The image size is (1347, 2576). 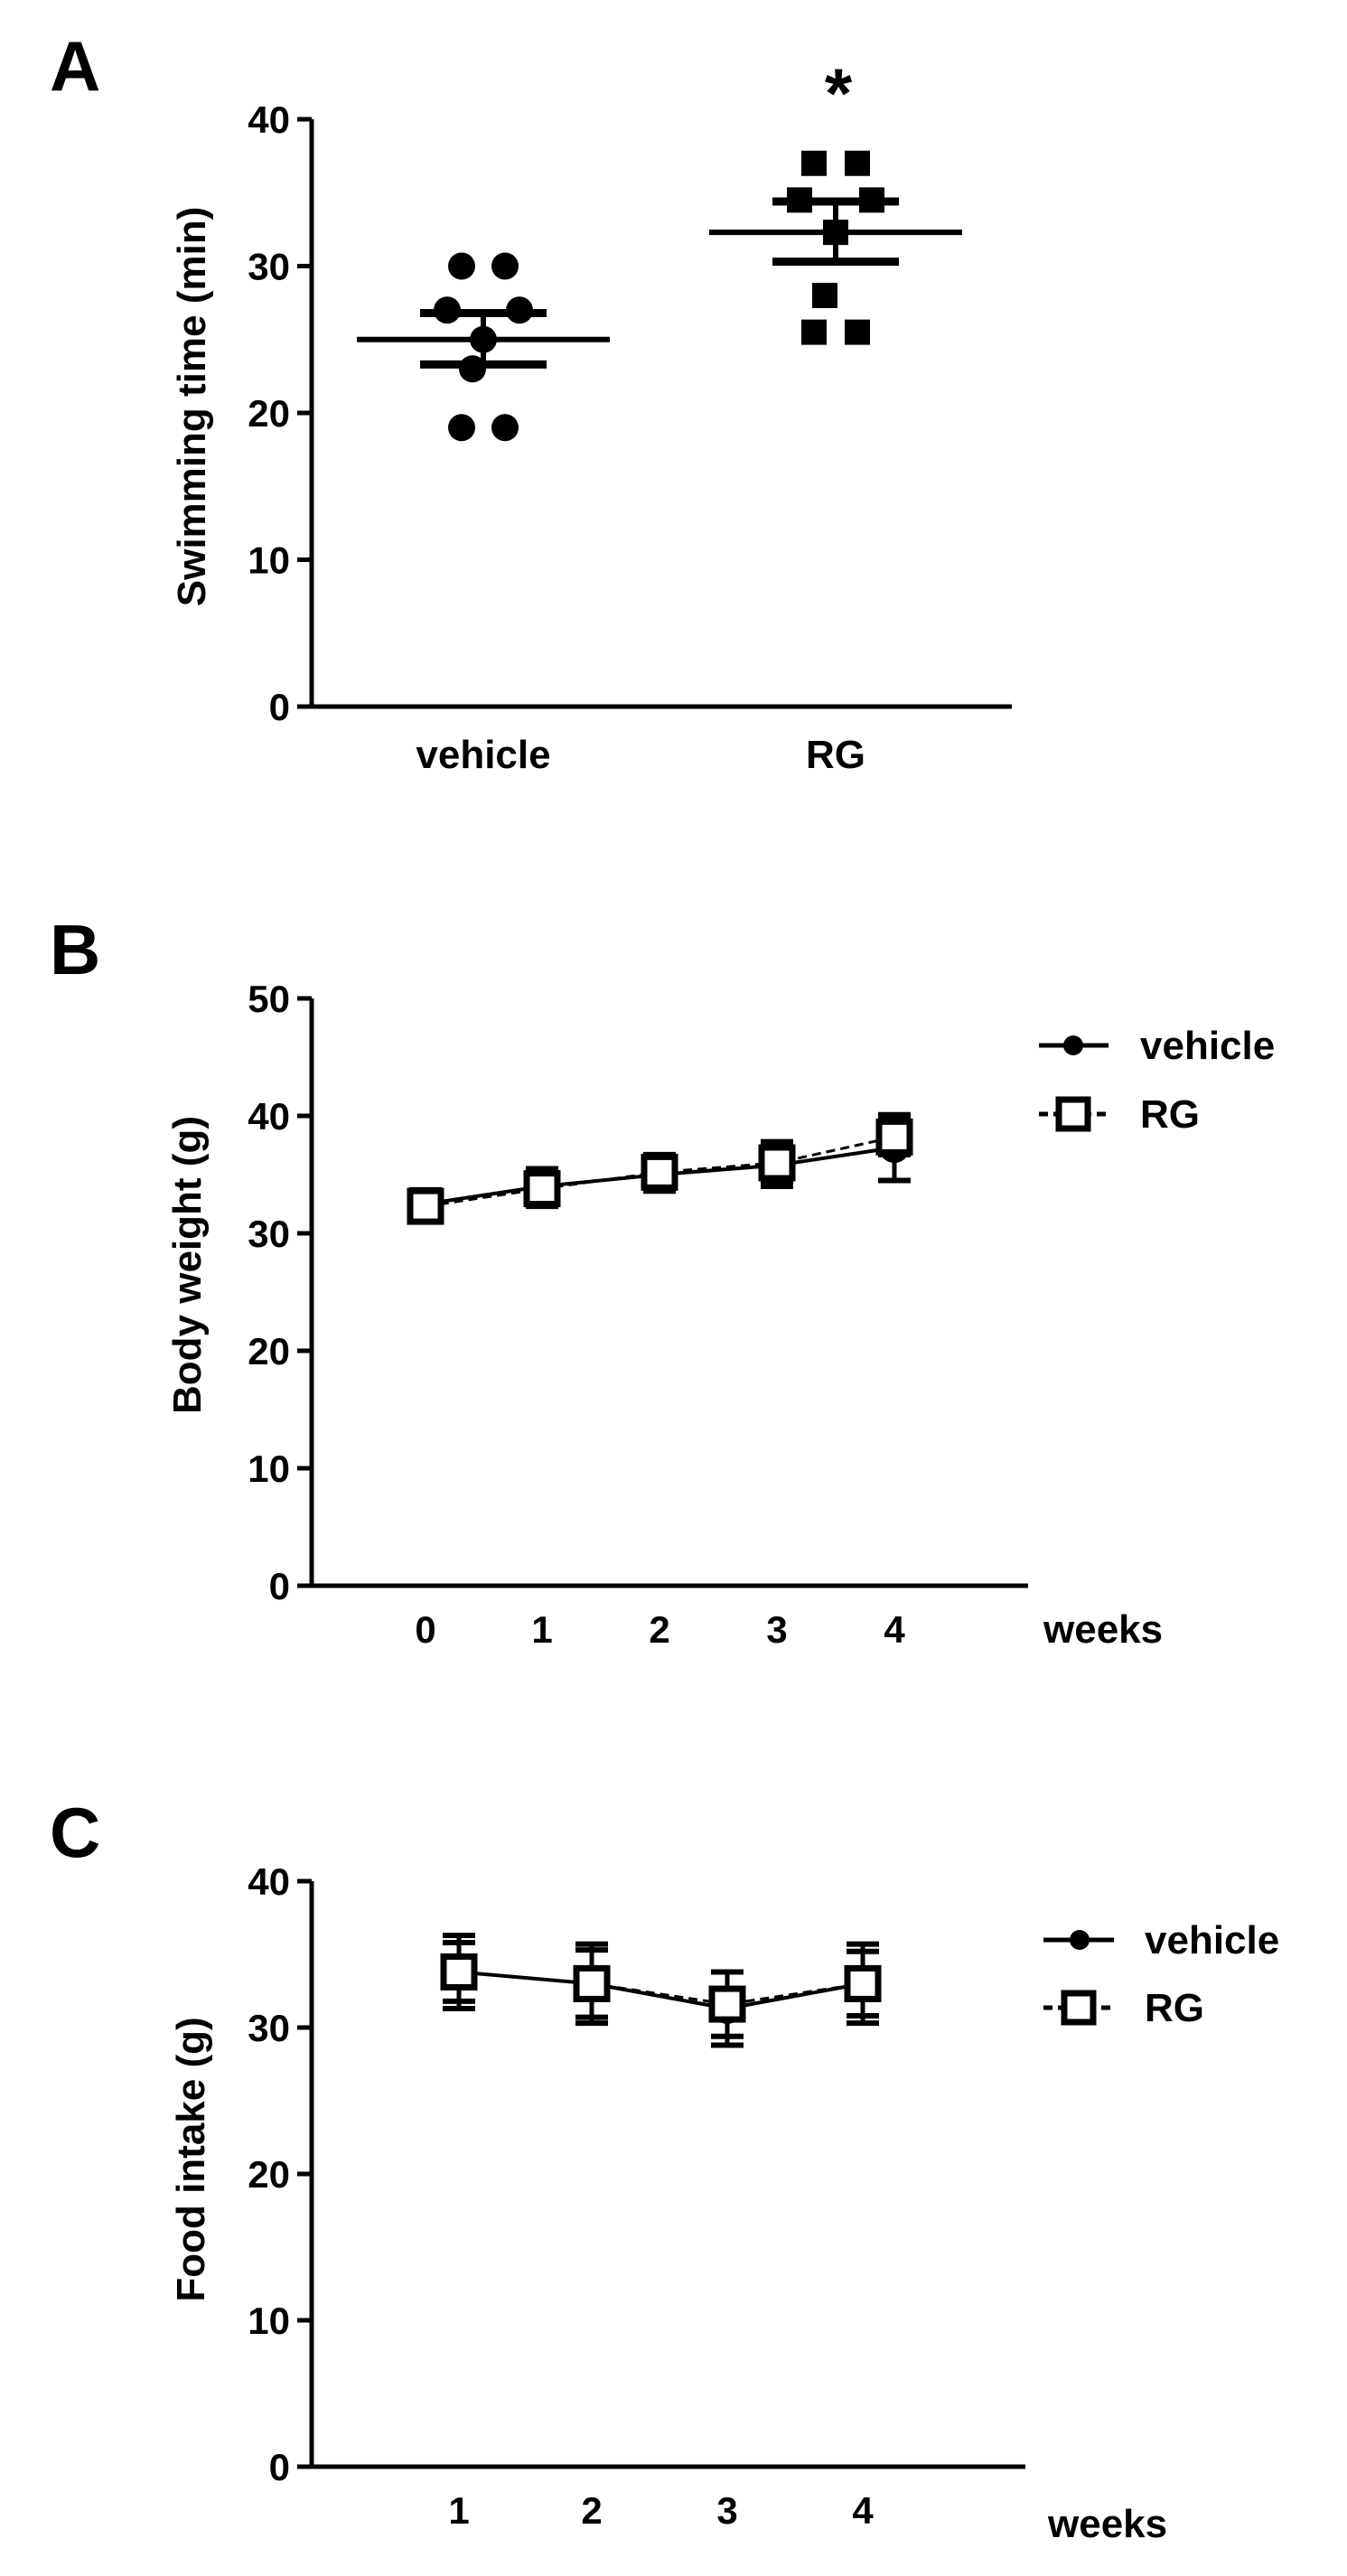 I want to click on panel-c-legend-vehicle-marker, so click(x=1080, y=1940).